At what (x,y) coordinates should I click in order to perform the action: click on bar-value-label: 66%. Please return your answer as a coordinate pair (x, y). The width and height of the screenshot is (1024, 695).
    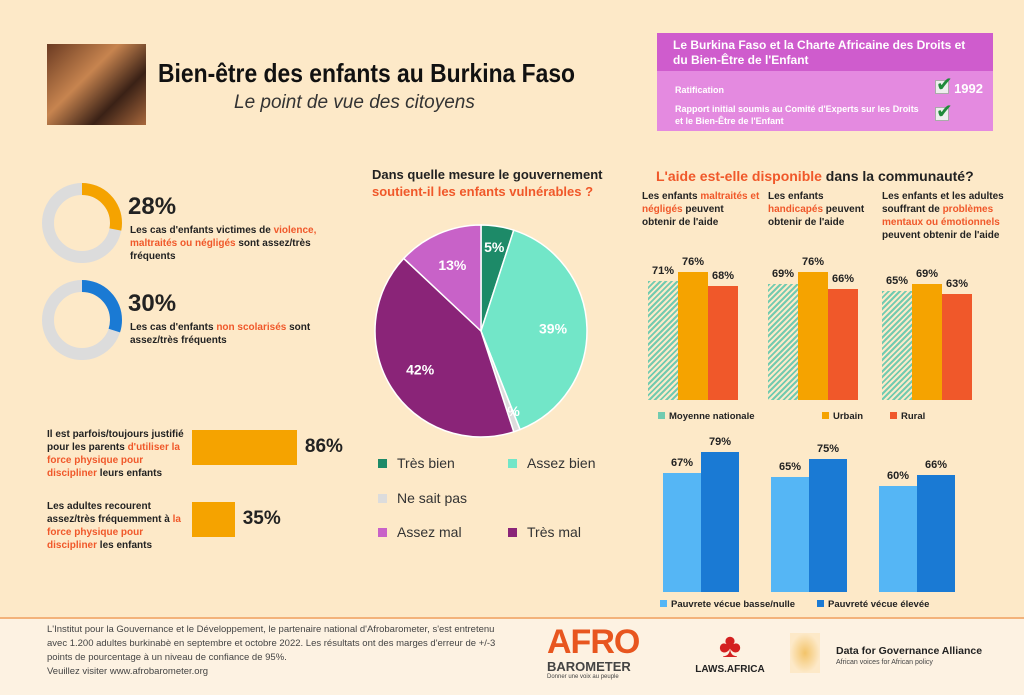
    Looking at the image, I should click on (936, 465).